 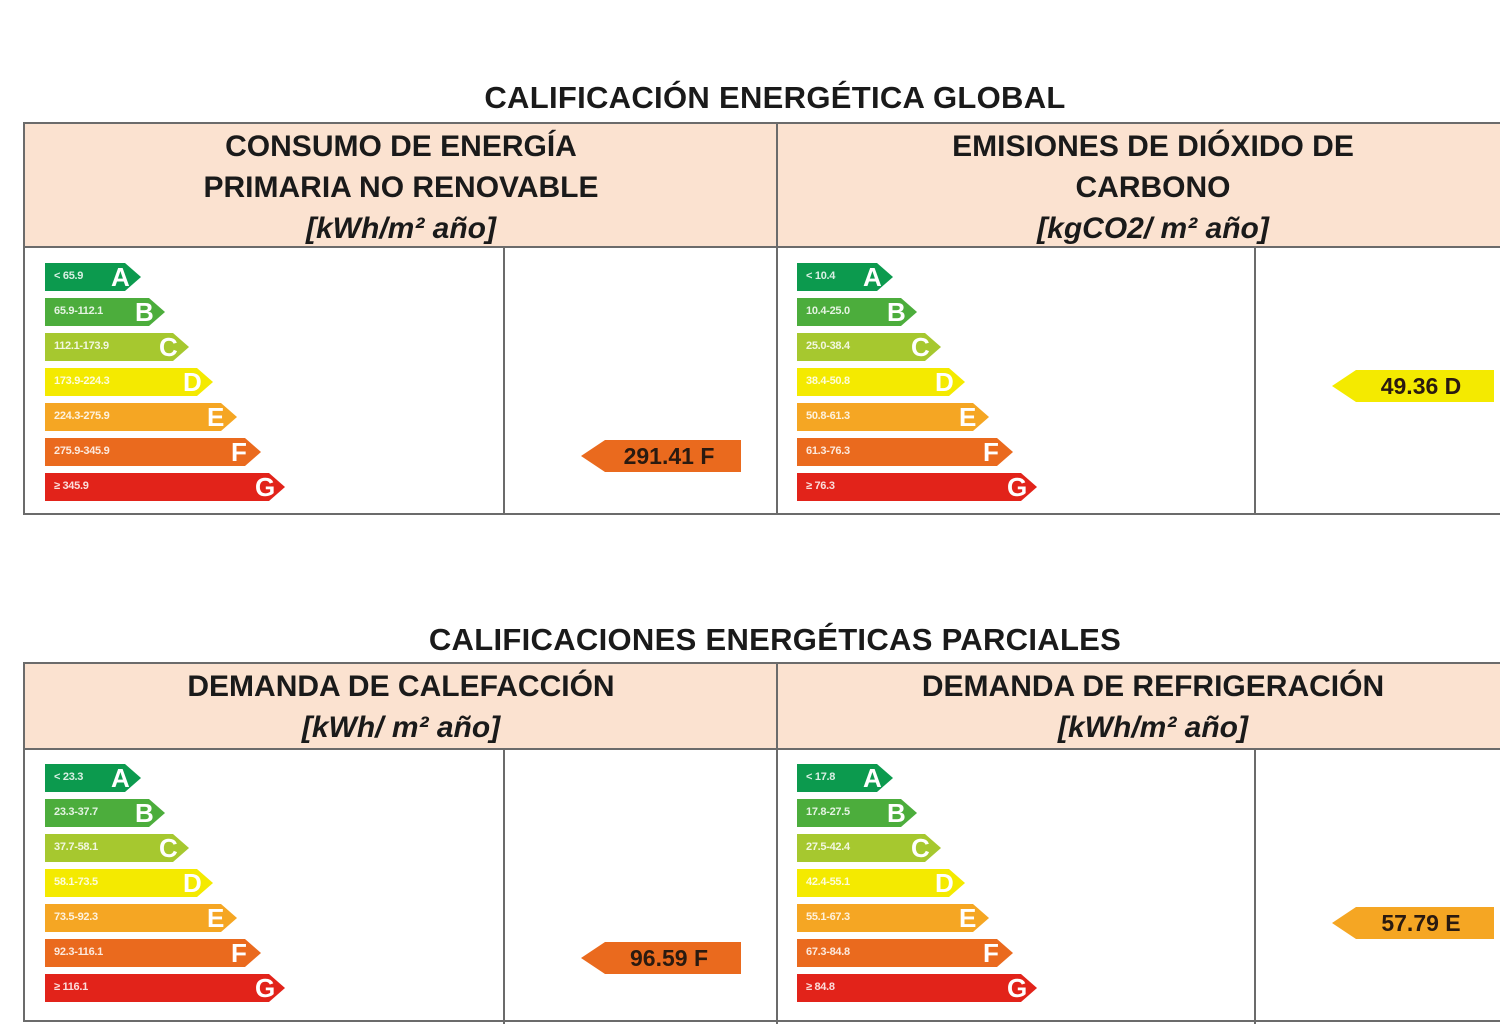 I want to click on rating-band-f: 61.3-76.3 F, so click(x=905, y=452).